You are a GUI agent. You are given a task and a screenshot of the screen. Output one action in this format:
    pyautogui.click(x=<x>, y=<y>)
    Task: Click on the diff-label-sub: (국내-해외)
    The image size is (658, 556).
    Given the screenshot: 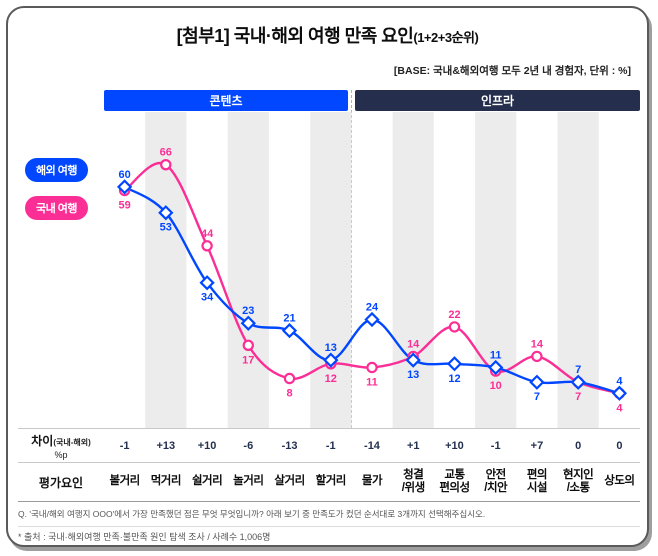 What is the action you would take?
    pyautogui.click(x=72, y=442)
    